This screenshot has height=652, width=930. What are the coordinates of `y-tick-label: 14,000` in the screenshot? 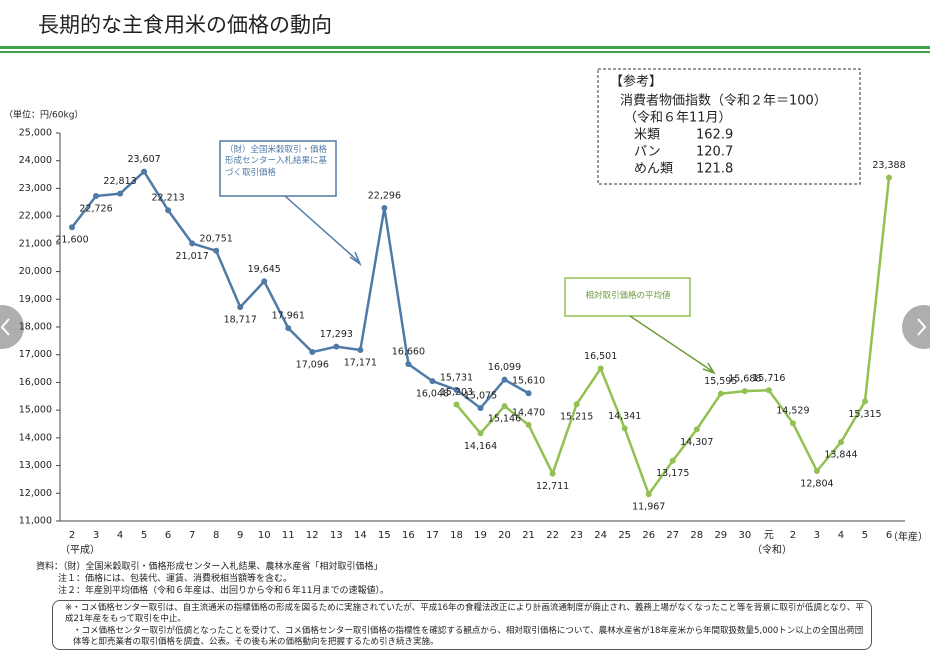 It's located at (35, 437).